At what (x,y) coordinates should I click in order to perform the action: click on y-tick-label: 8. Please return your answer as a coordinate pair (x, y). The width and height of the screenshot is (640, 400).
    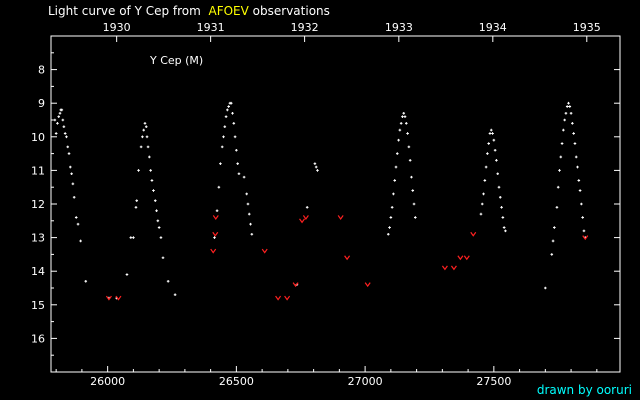
    Looking at the image, I should click on (41, 70).